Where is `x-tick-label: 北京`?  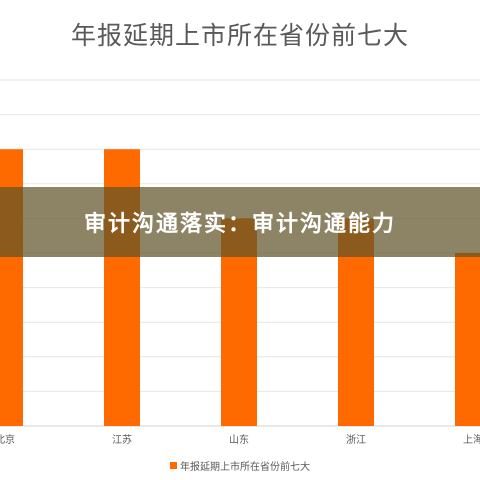
x-tick-label: 北京 is located at coordinates (7, 439).